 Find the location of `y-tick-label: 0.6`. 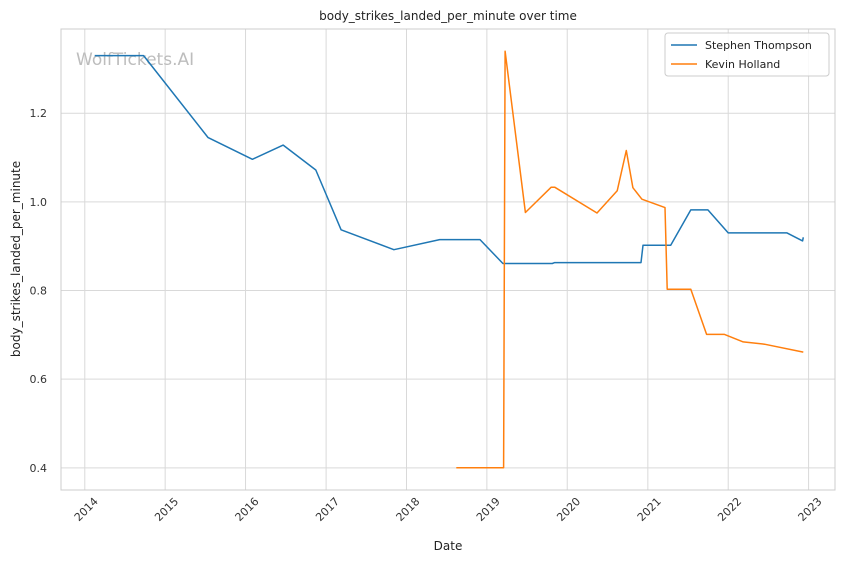

y-tick-label: 0.6 is located at coordinates (39, 379).